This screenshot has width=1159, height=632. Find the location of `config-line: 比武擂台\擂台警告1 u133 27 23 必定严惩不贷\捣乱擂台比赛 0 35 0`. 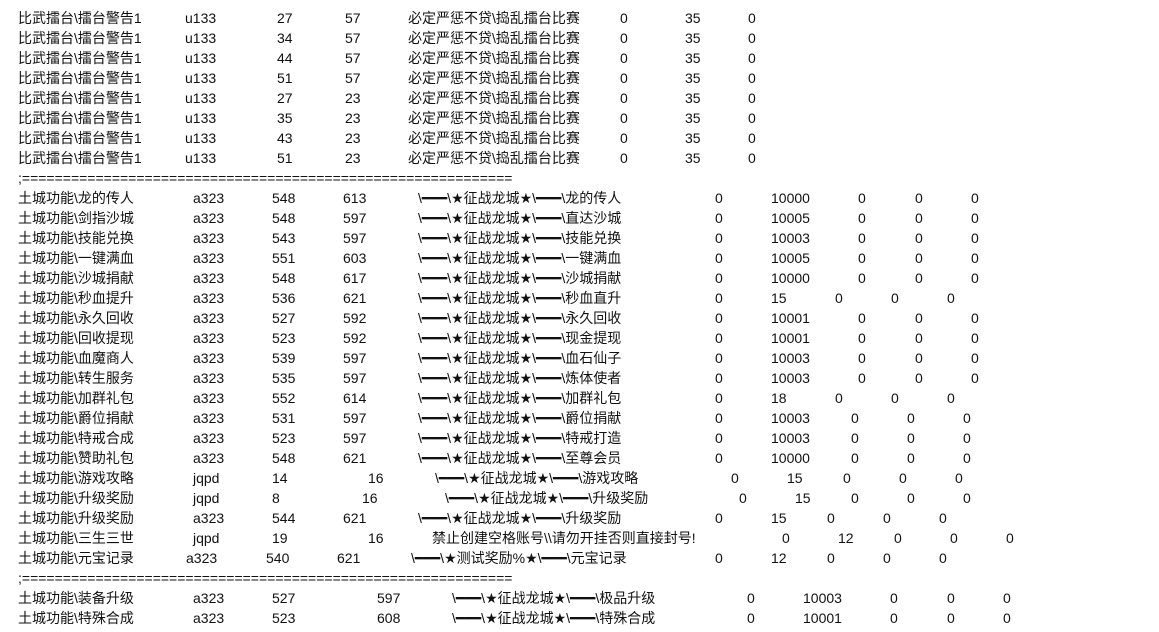

config-line: 比武擂台\擂台警告1 u133 27 23 必定严惩不贷\捣乱擂台比赛 0 35 0 is located at coordinates (579, 98).